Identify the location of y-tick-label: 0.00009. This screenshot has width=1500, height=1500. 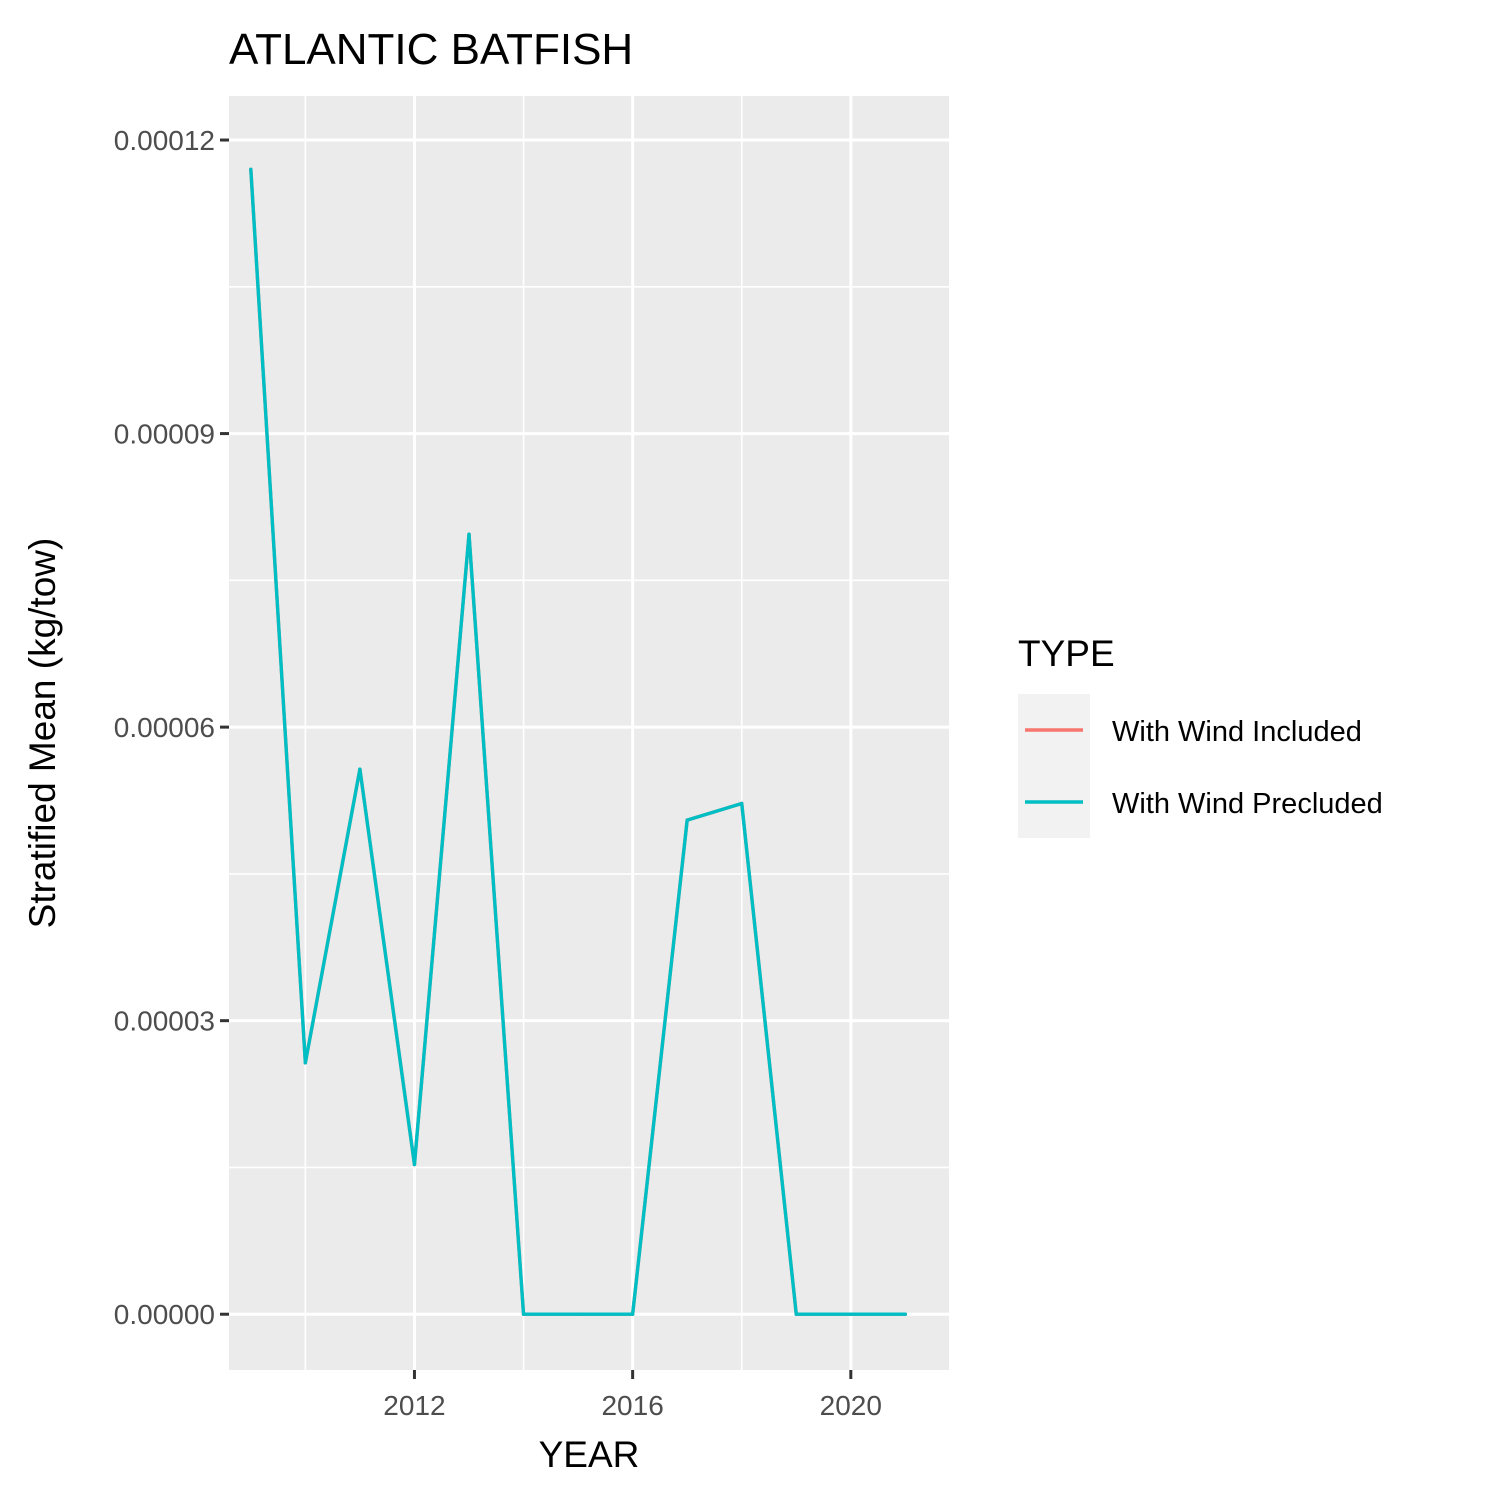
(164, 434).